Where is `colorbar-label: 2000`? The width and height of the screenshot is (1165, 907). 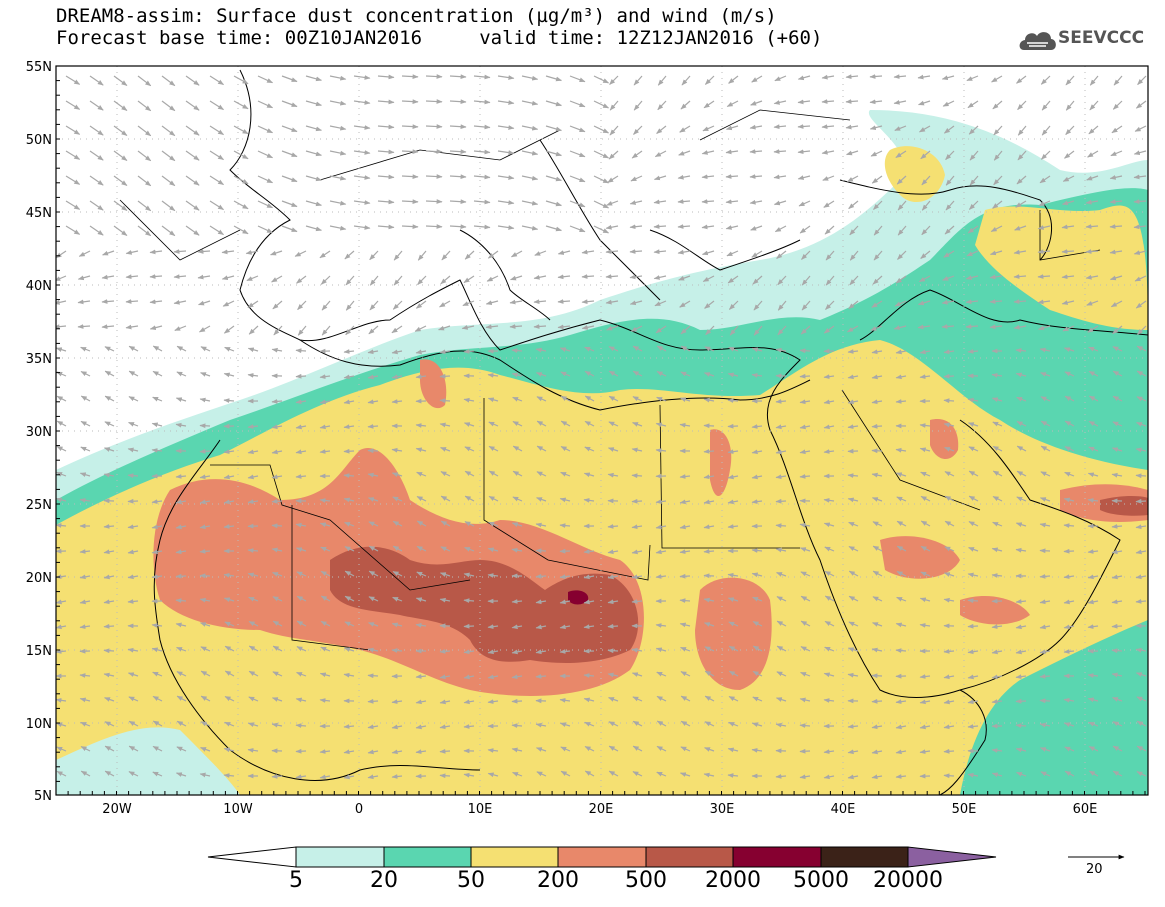
colorbar-label: 2000 is located at coordinates (733, 880).